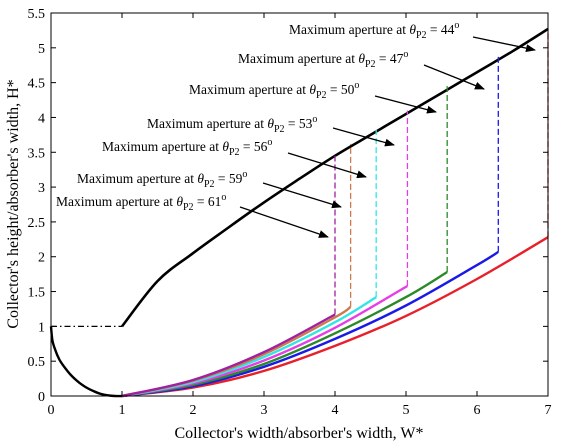 The width and height of the screenshot is (567, 446). Describe the element at coordinates (41, 327) in the screenshot. I see `y-tick-label: 1` at that location.